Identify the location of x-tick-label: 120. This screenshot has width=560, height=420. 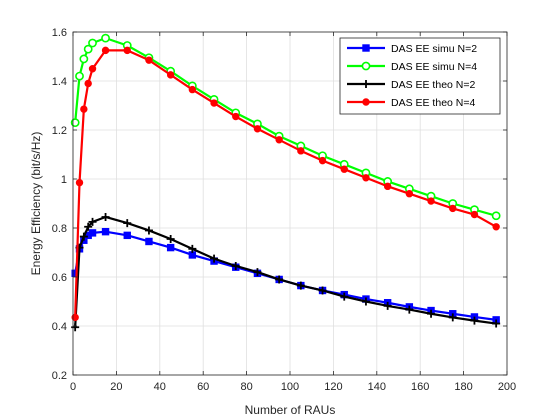
(333, 387).